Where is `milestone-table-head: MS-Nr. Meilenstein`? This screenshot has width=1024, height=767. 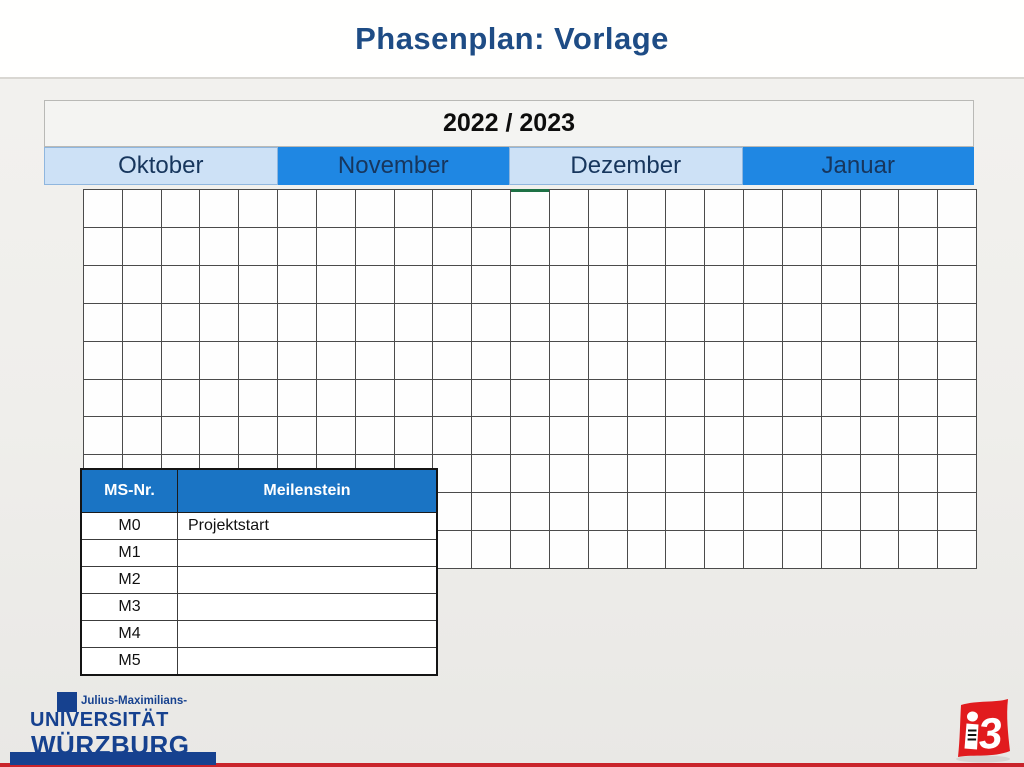 milestone-table-head: MS-Nr. Meilenstein is located at coordinates (259, 490).